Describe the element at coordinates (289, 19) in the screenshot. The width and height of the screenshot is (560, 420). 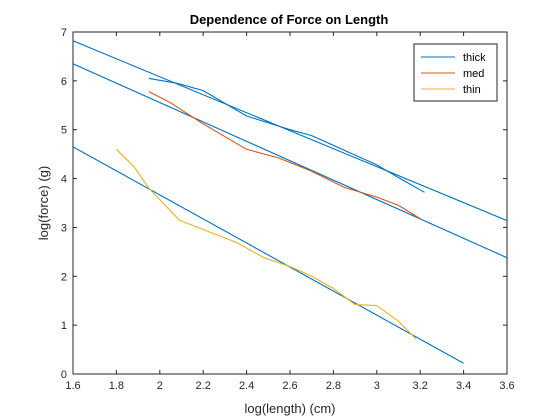
I see `chart-title: Dependence of Force on Length` at that location.